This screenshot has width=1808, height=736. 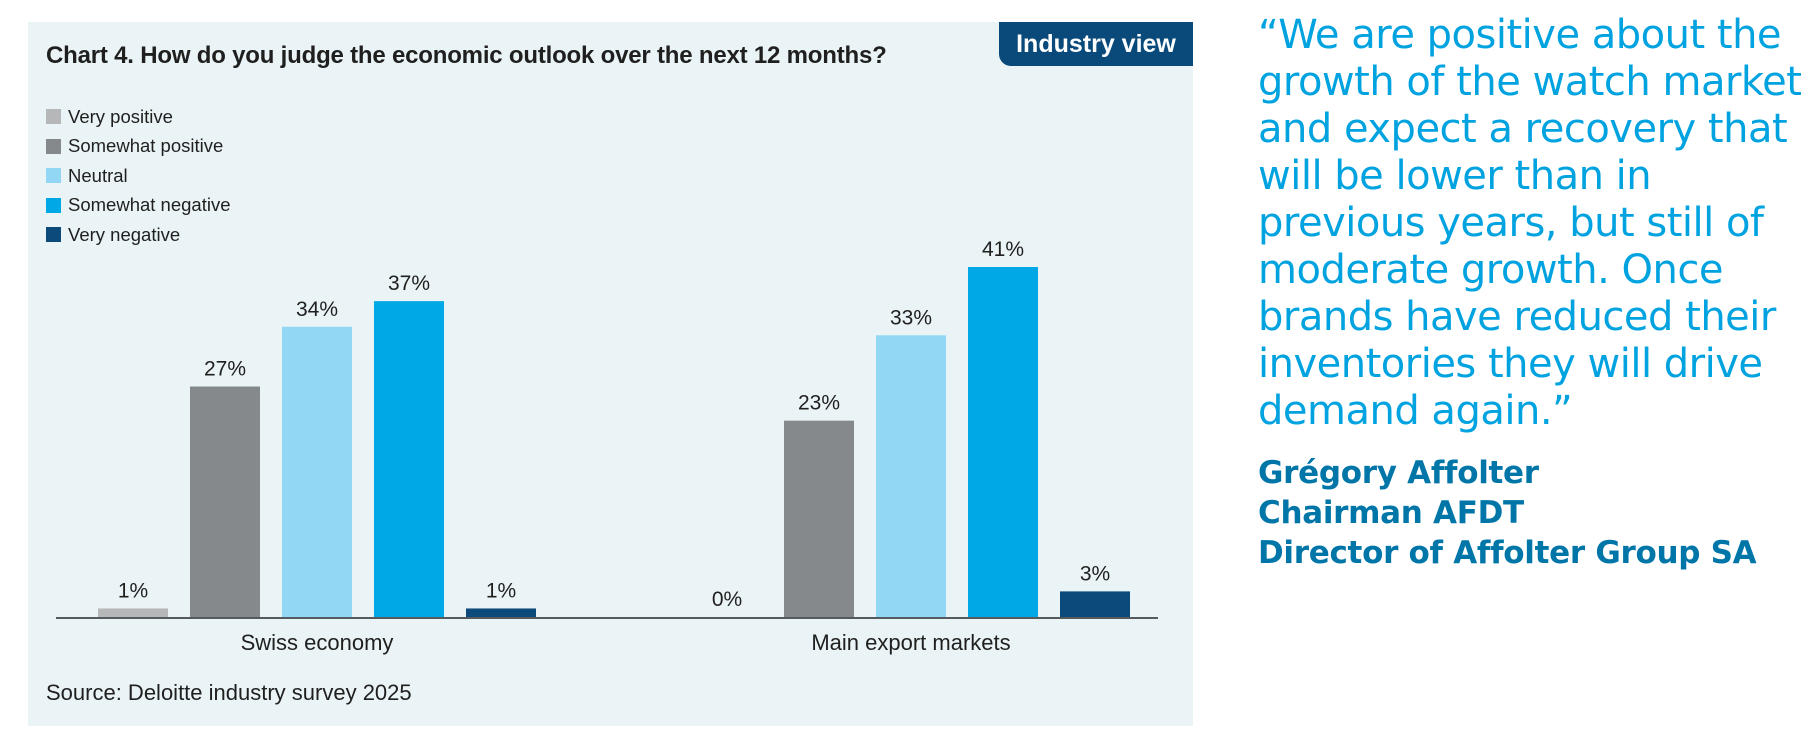 What do you see at coordinates (1391, 513) in the screenshot?
I see `attribution-role-chairman: Chairman AFDT` at bounding box center [1391, 513].